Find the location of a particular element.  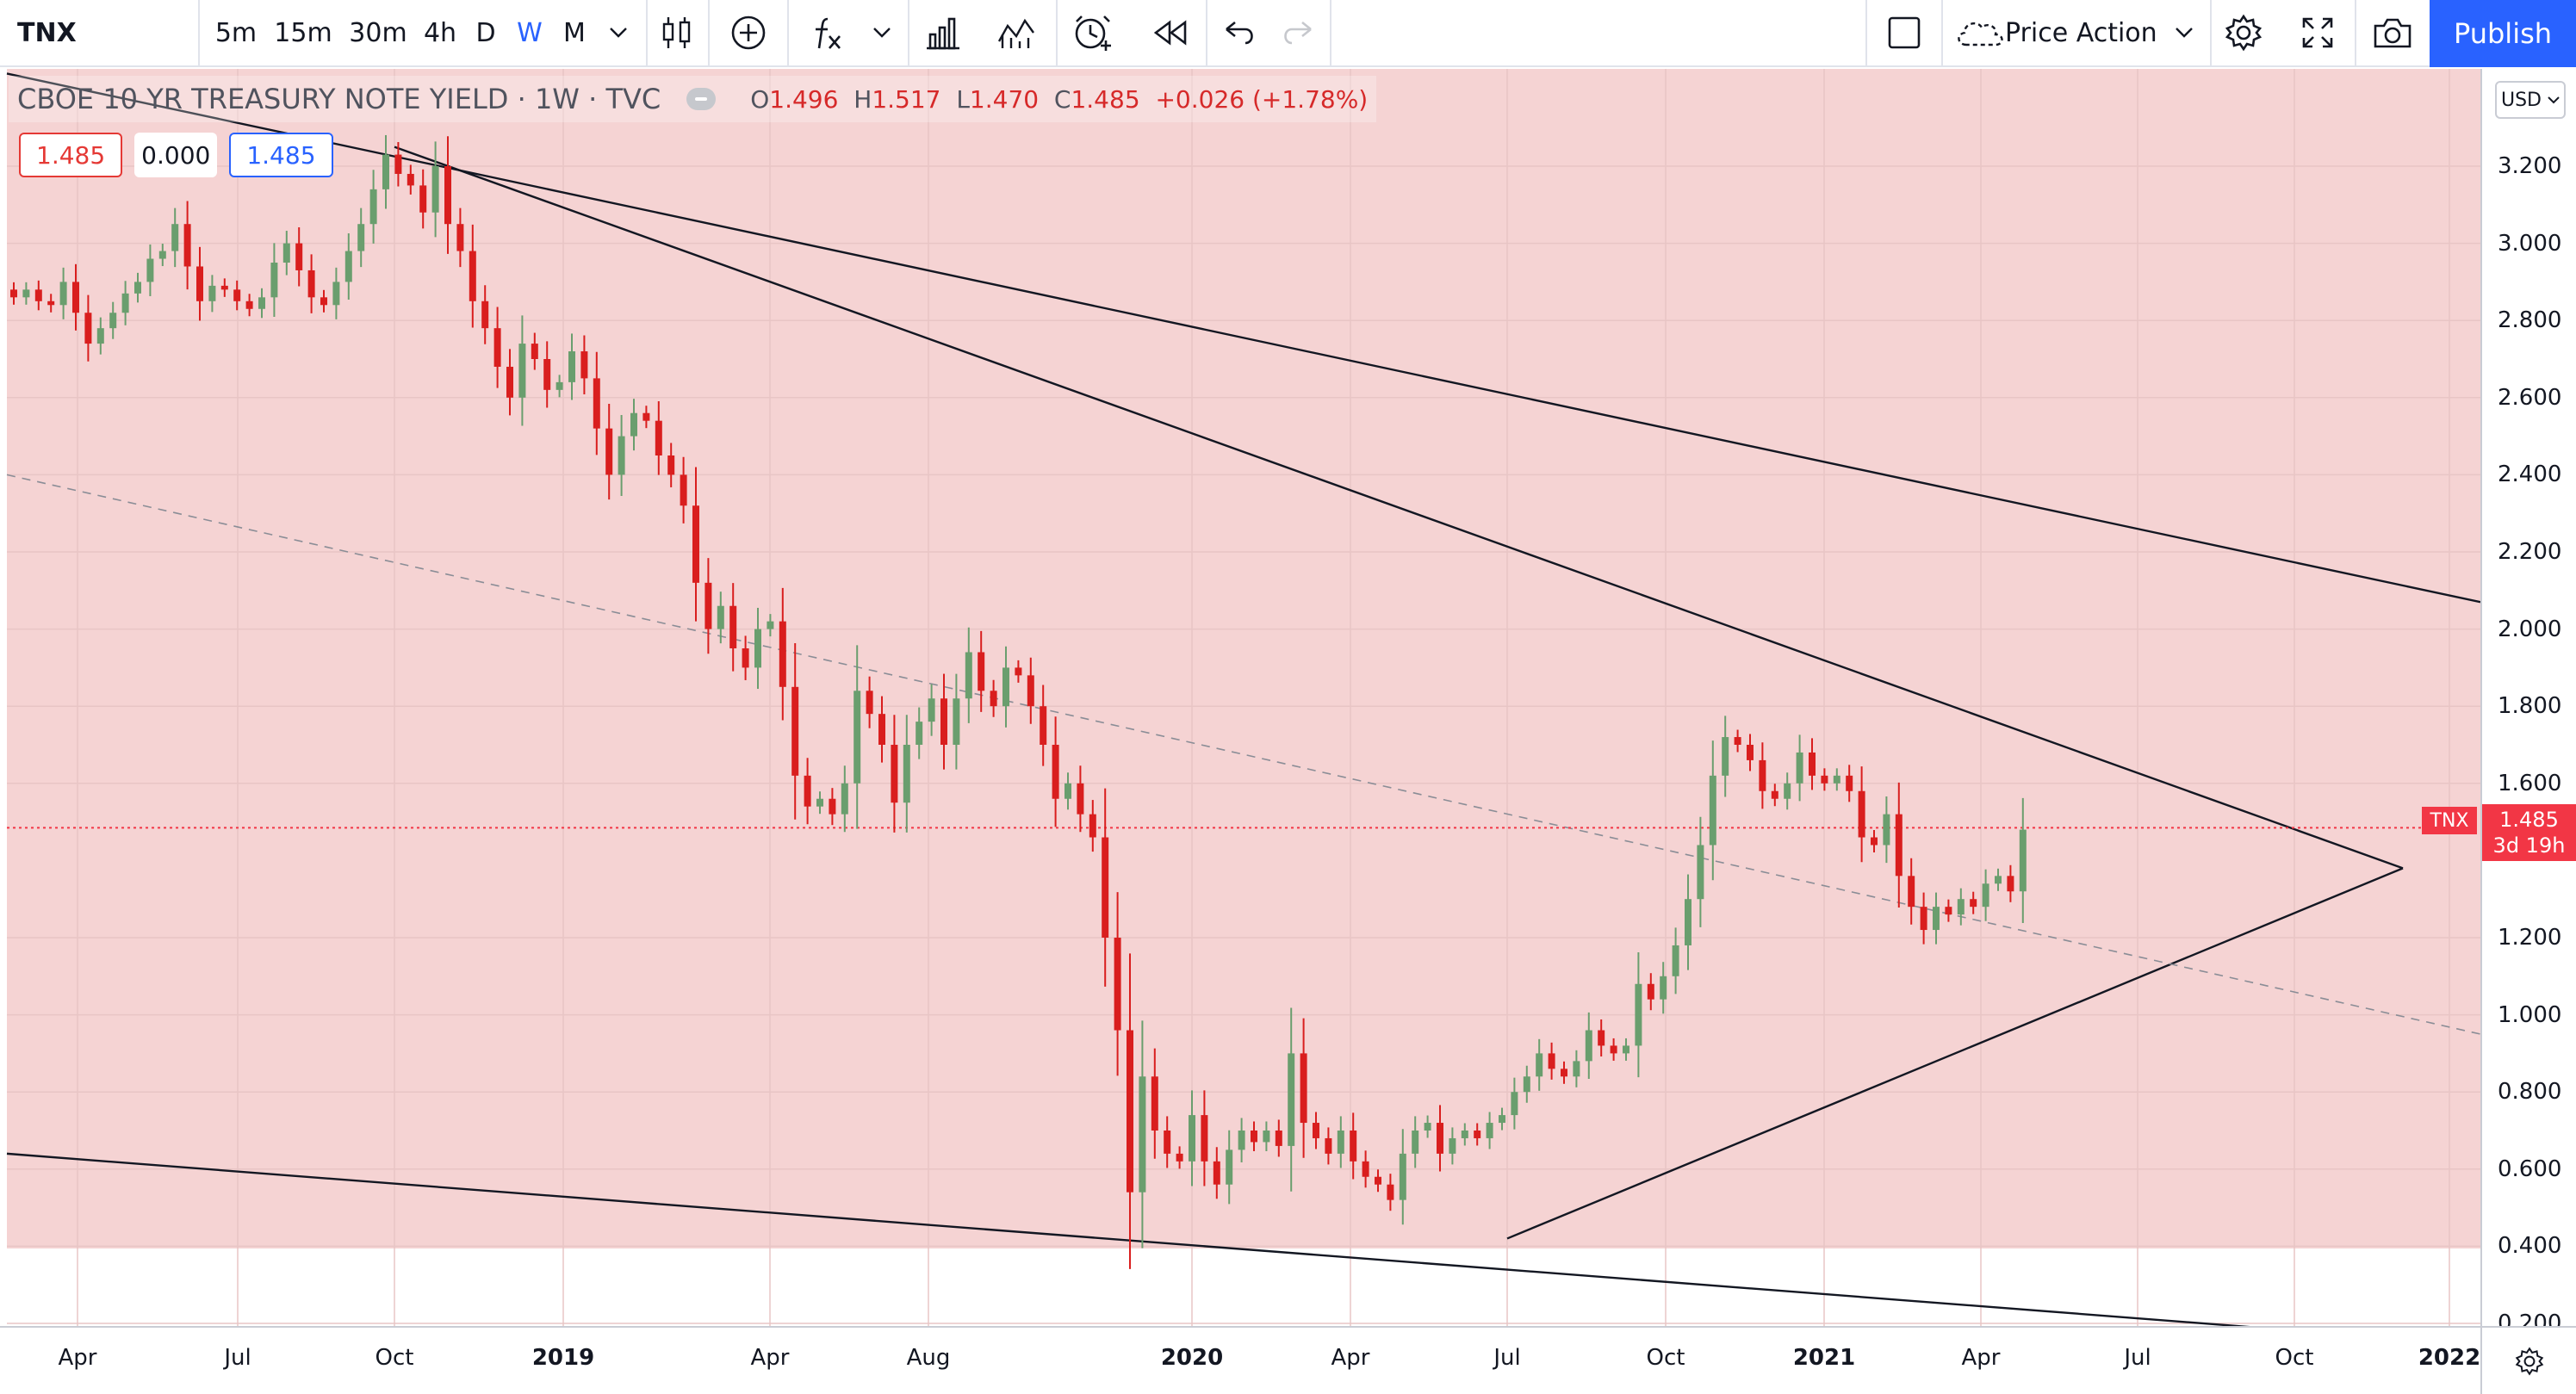

interval-30m: 30m is located at coordinates (378, 32).